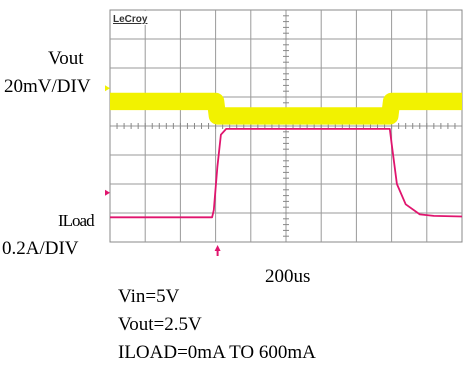  Describe the element at coordinates (66, 58) in the screenshot. I see `vout-channel-label: Vout` at that location.